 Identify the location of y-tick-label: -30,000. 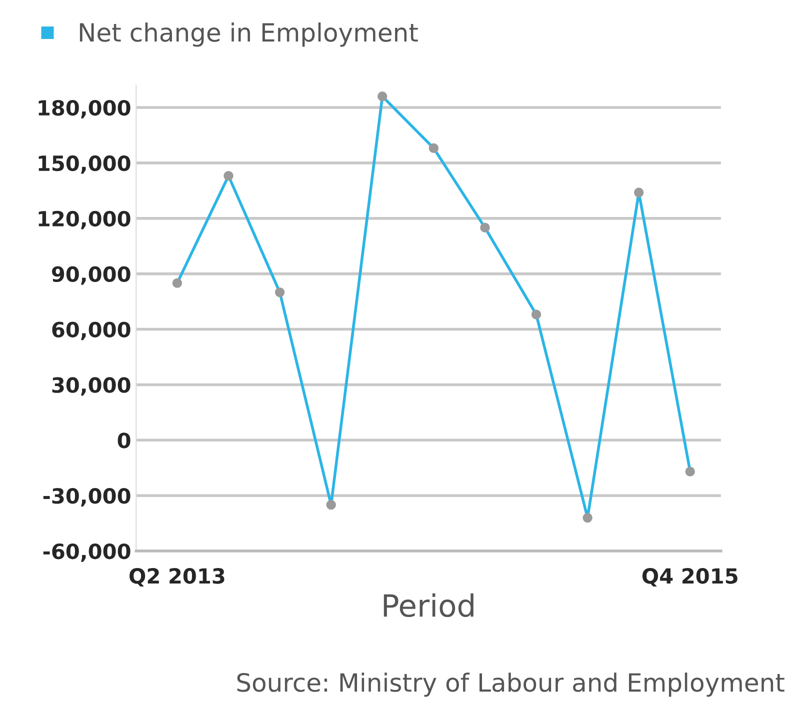
(86, 497).